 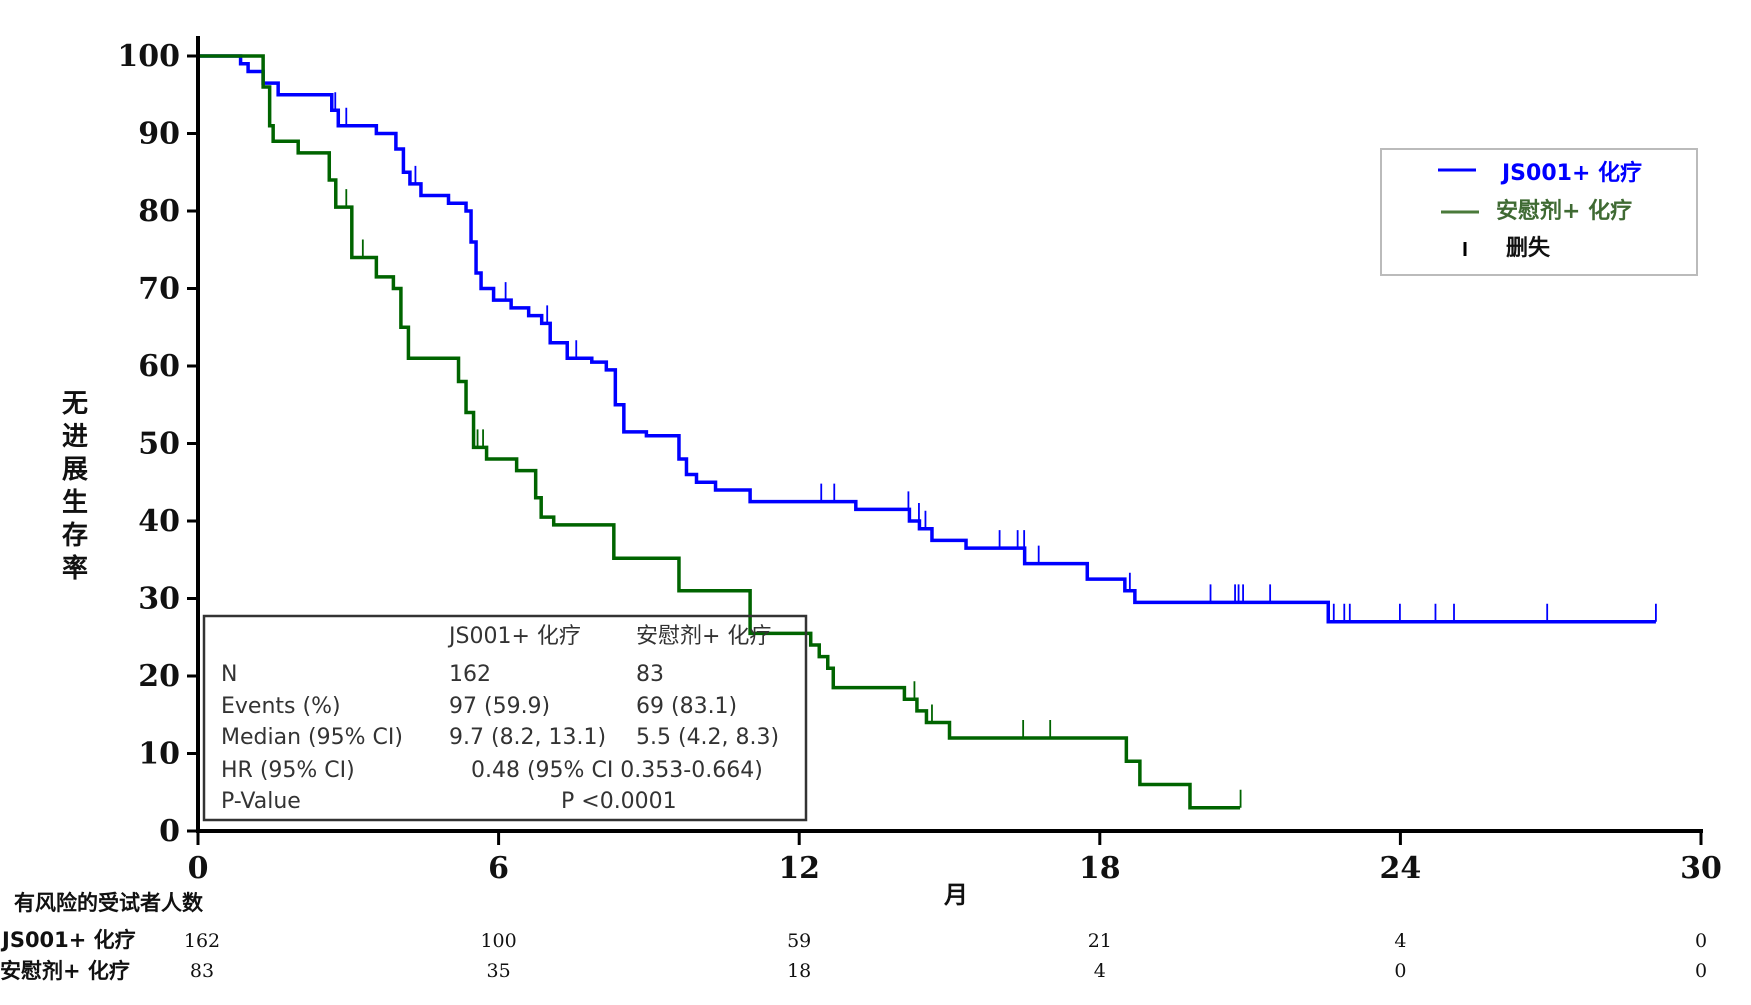 I want to click on stats-label: N, so click(x=229, y=674).